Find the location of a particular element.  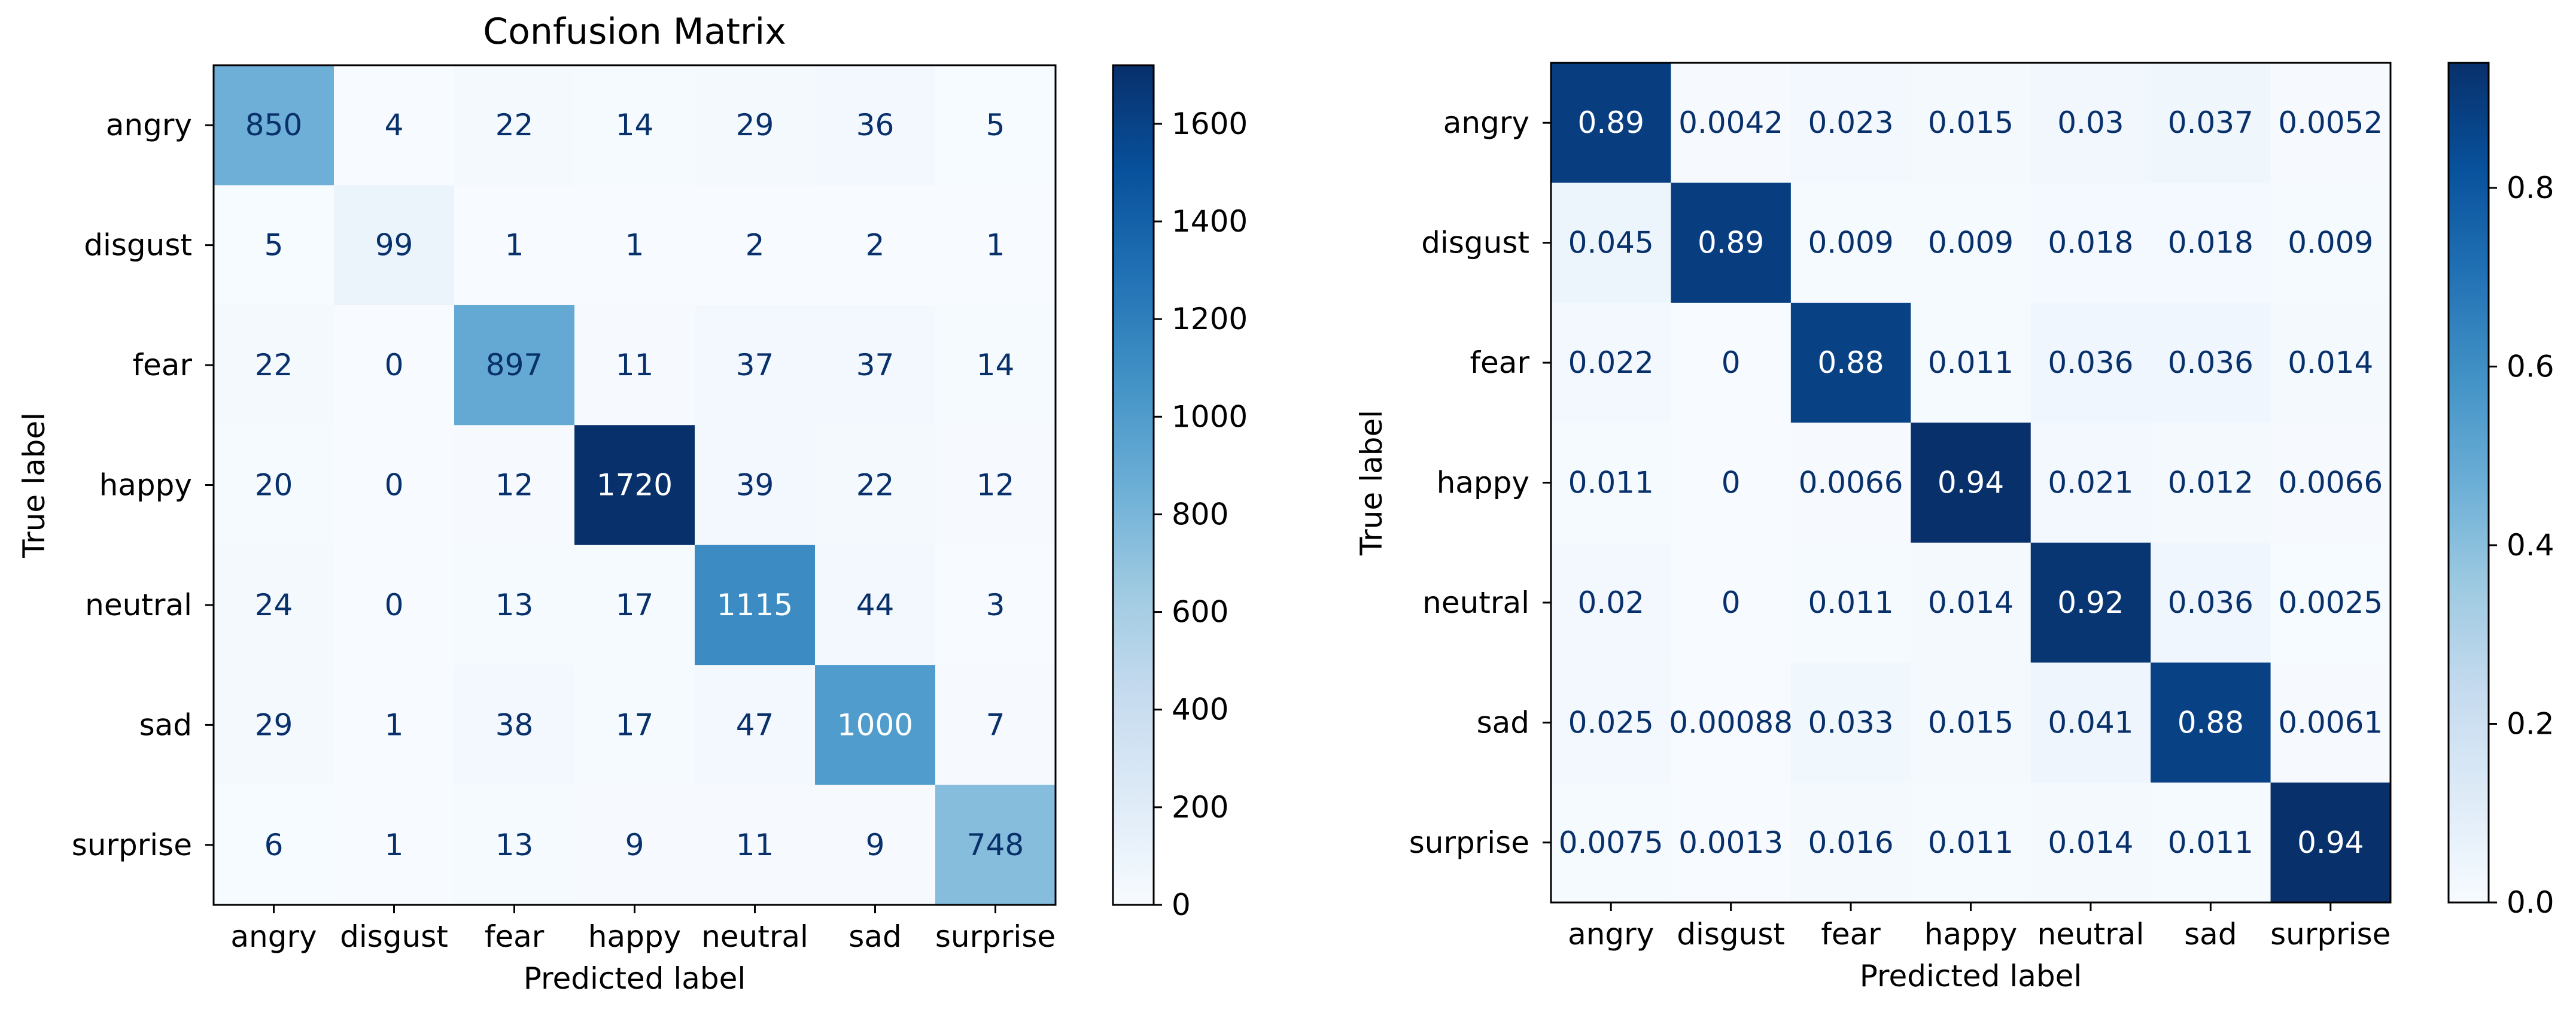

colorbar-tick-label: 0.6 is located at coordinates (2530, 366).